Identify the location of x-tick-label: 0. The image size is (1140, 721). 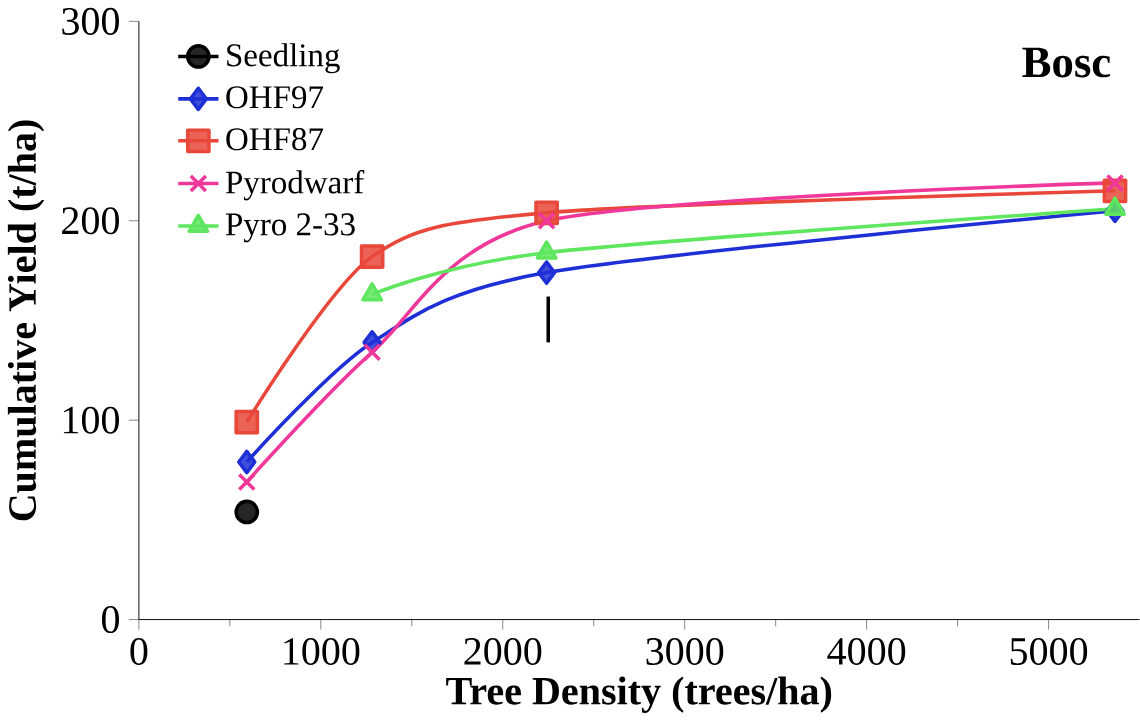
(139, 652).